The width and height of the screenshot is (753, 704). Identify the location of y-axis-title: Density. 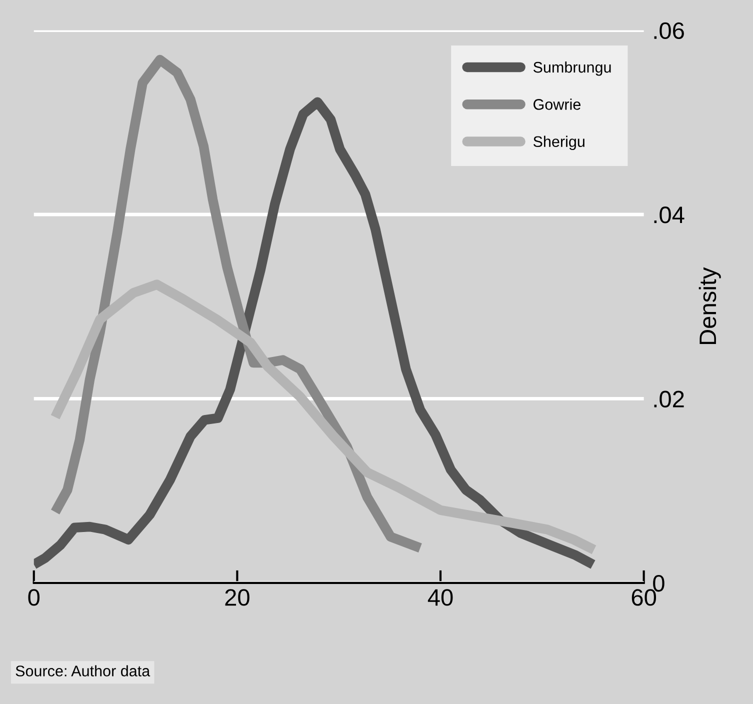
(709, 305).